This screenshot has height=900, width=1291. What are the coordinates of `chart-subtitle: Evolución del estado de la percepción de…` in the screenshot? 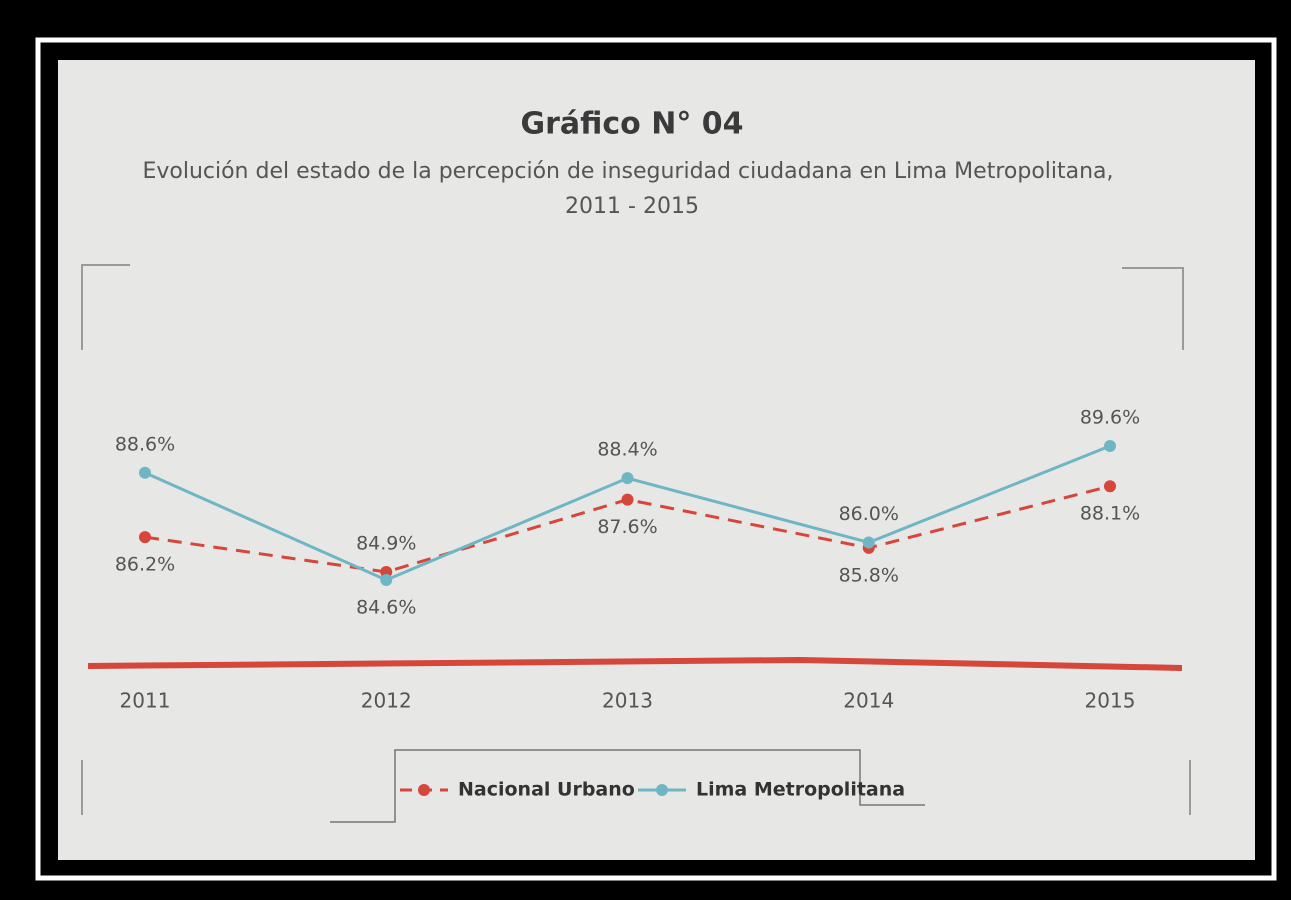 It's located at (627, 171).